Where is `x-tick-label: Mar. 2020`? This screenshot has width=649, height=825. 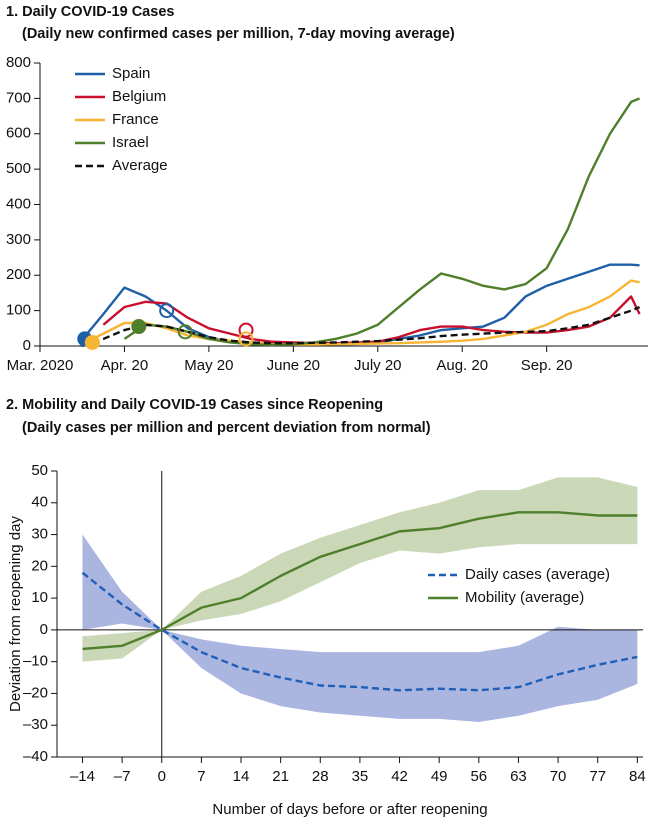 x-tick-label: Mar. 2020 is located at coordinates (40, 365).